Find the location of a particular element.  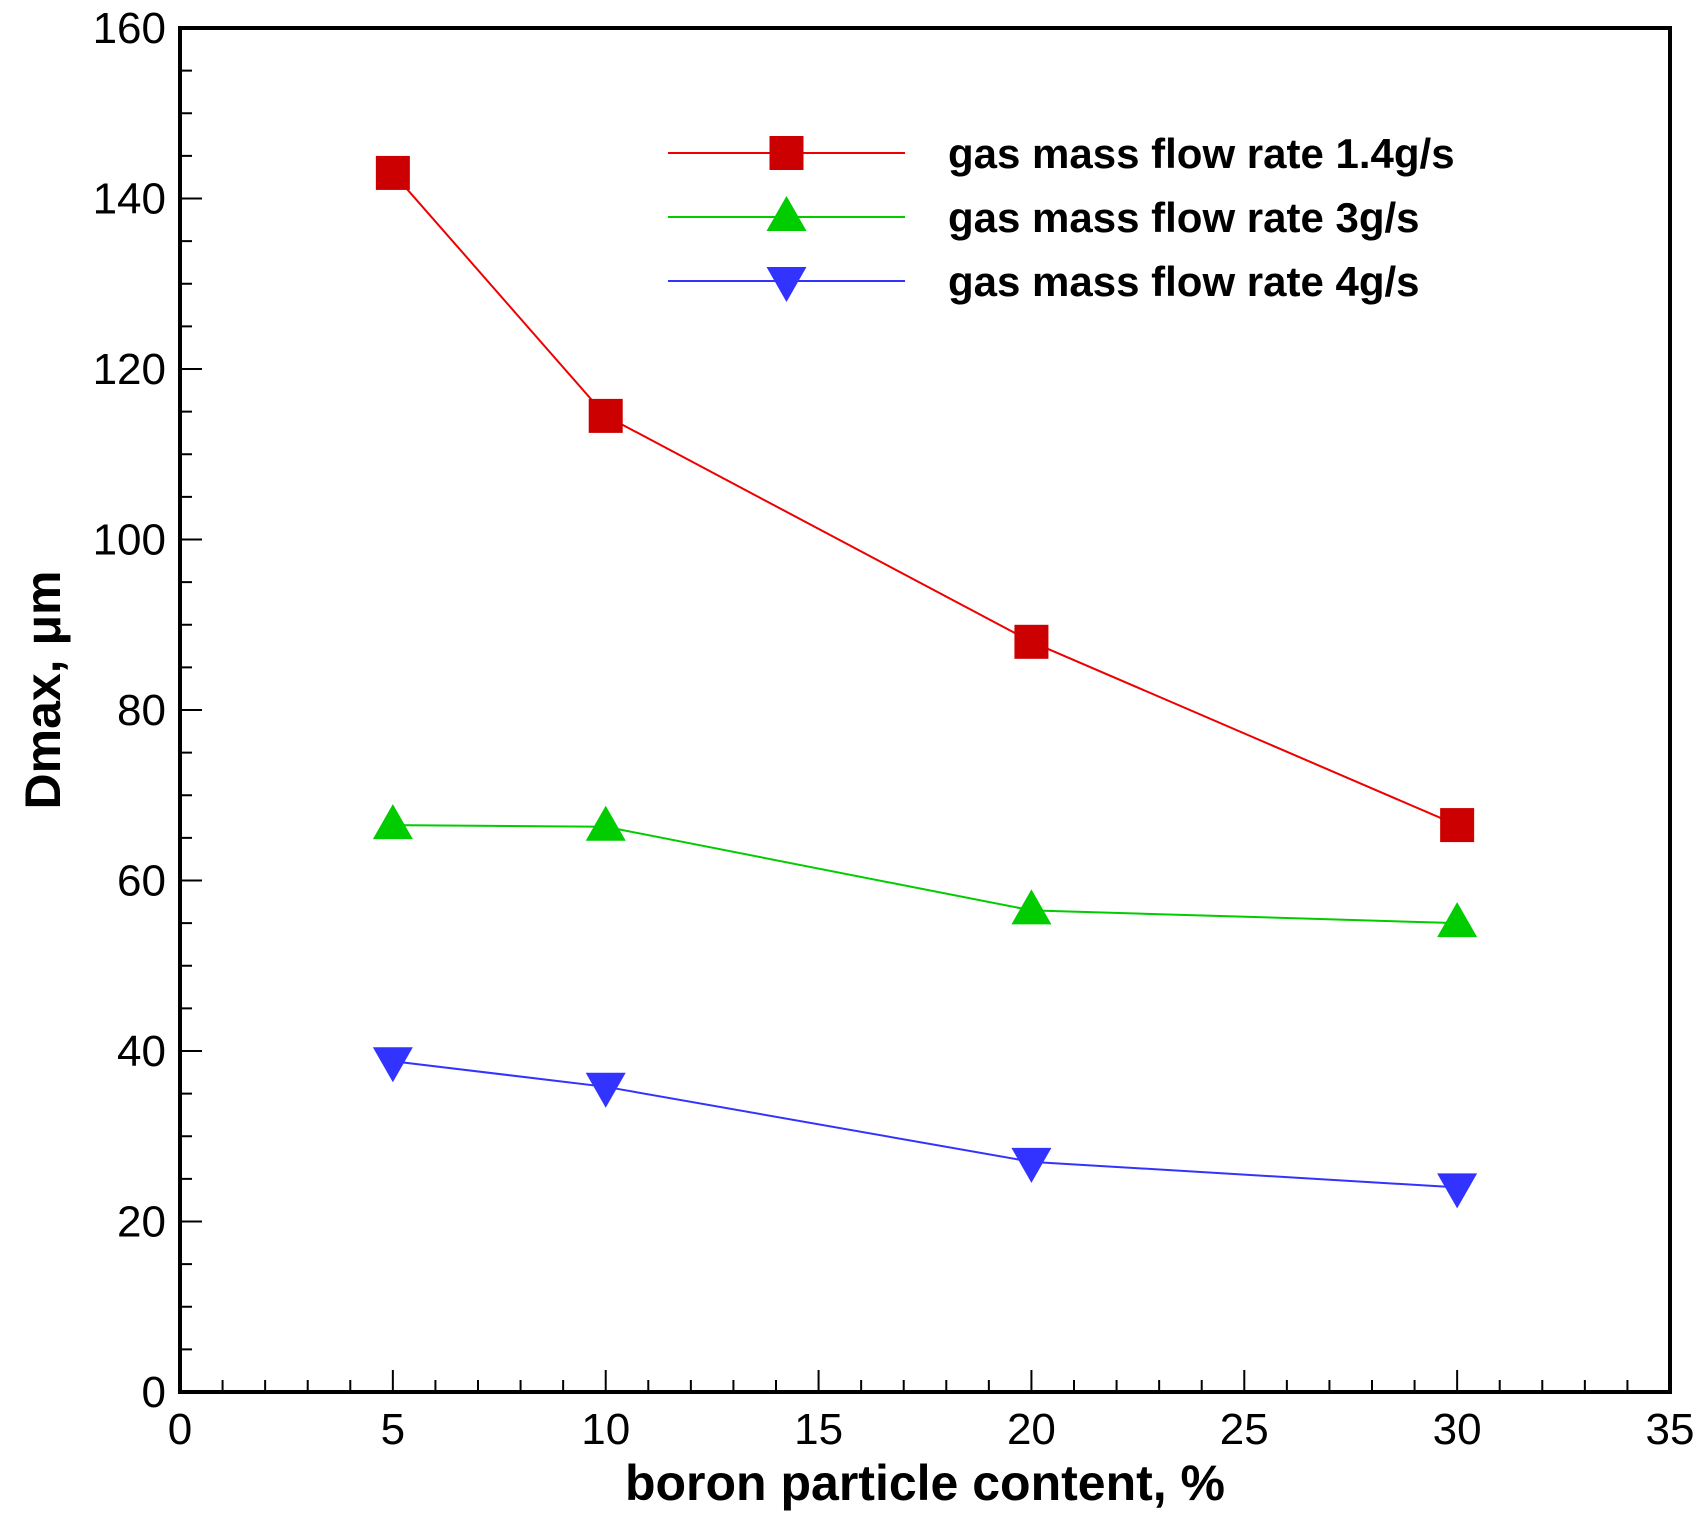

legend-label: gas mass flow rate 1.4g/s is located at coordinates (1201, 153).